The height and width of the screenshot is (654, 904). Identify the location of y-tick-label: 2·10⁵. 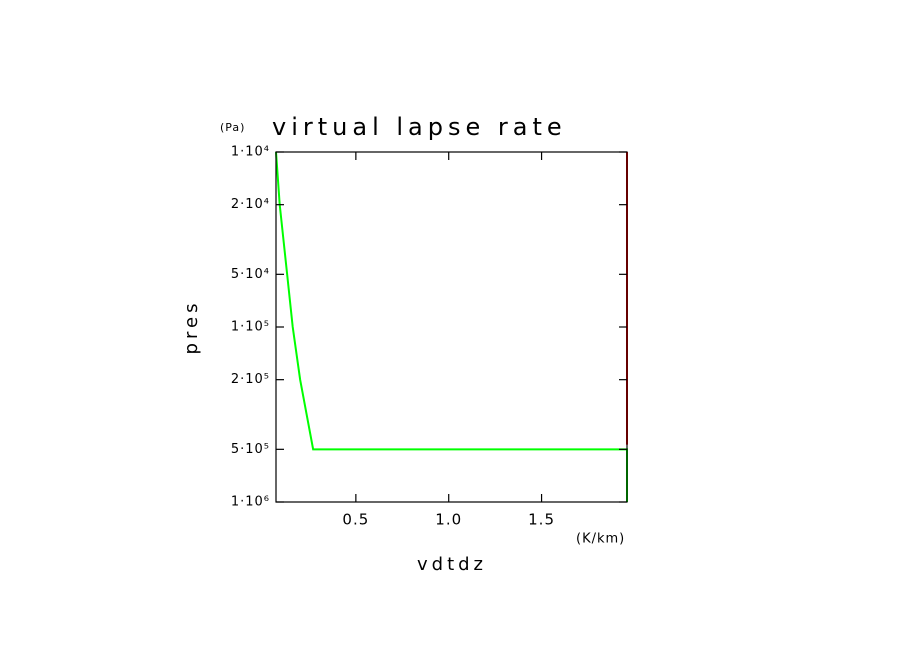
(250, 379).